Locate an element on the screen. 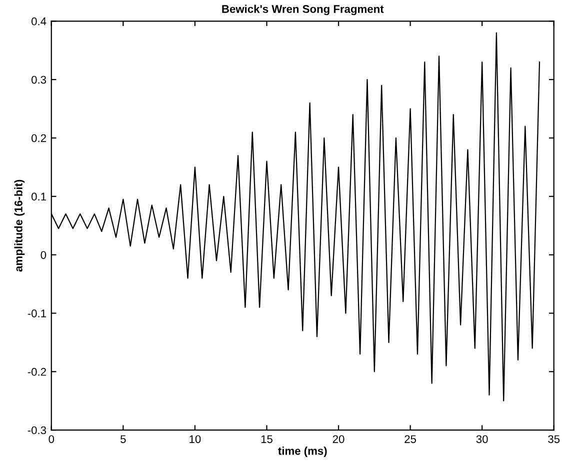 This screenshot has height=470, width=571. y-axis-title: amplitude (16-bit) is located at coordinates (19, 226).